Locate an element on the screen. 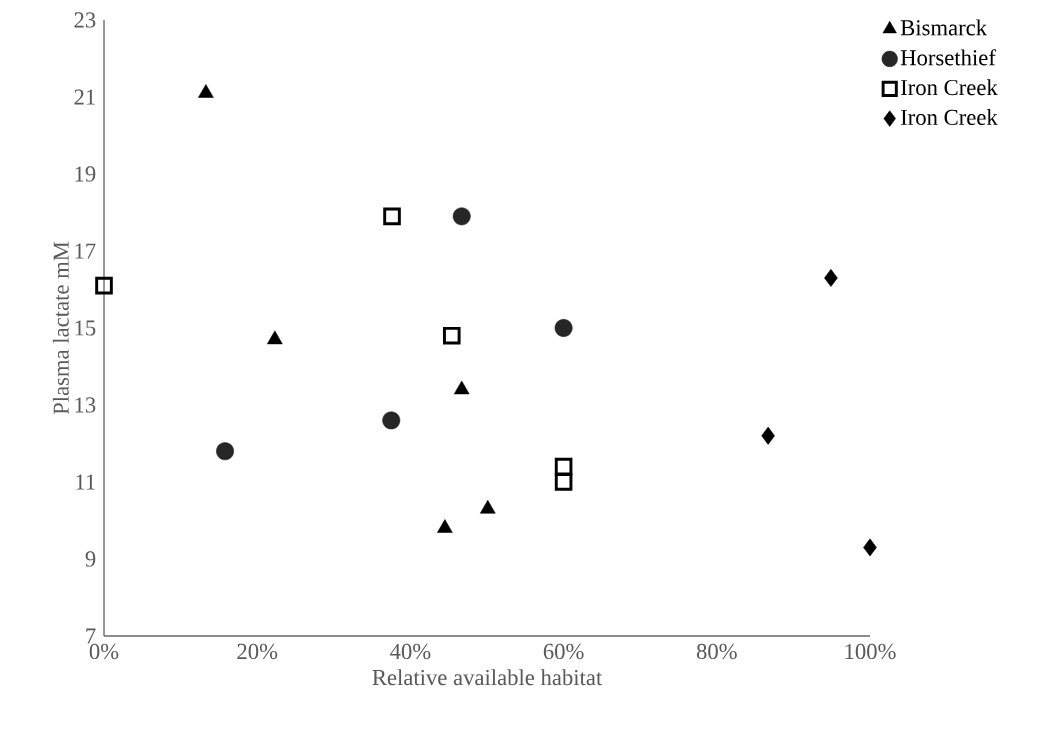 The image size is (1054, 732). y-tick-label: 15 is located at coordinates (85, 328).